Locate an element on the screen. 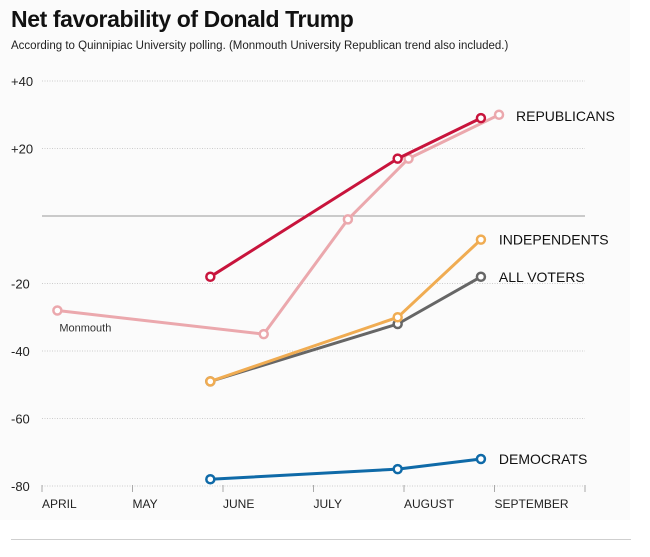  x-tick-label: AUGUST is located at coordinates (429, 504).